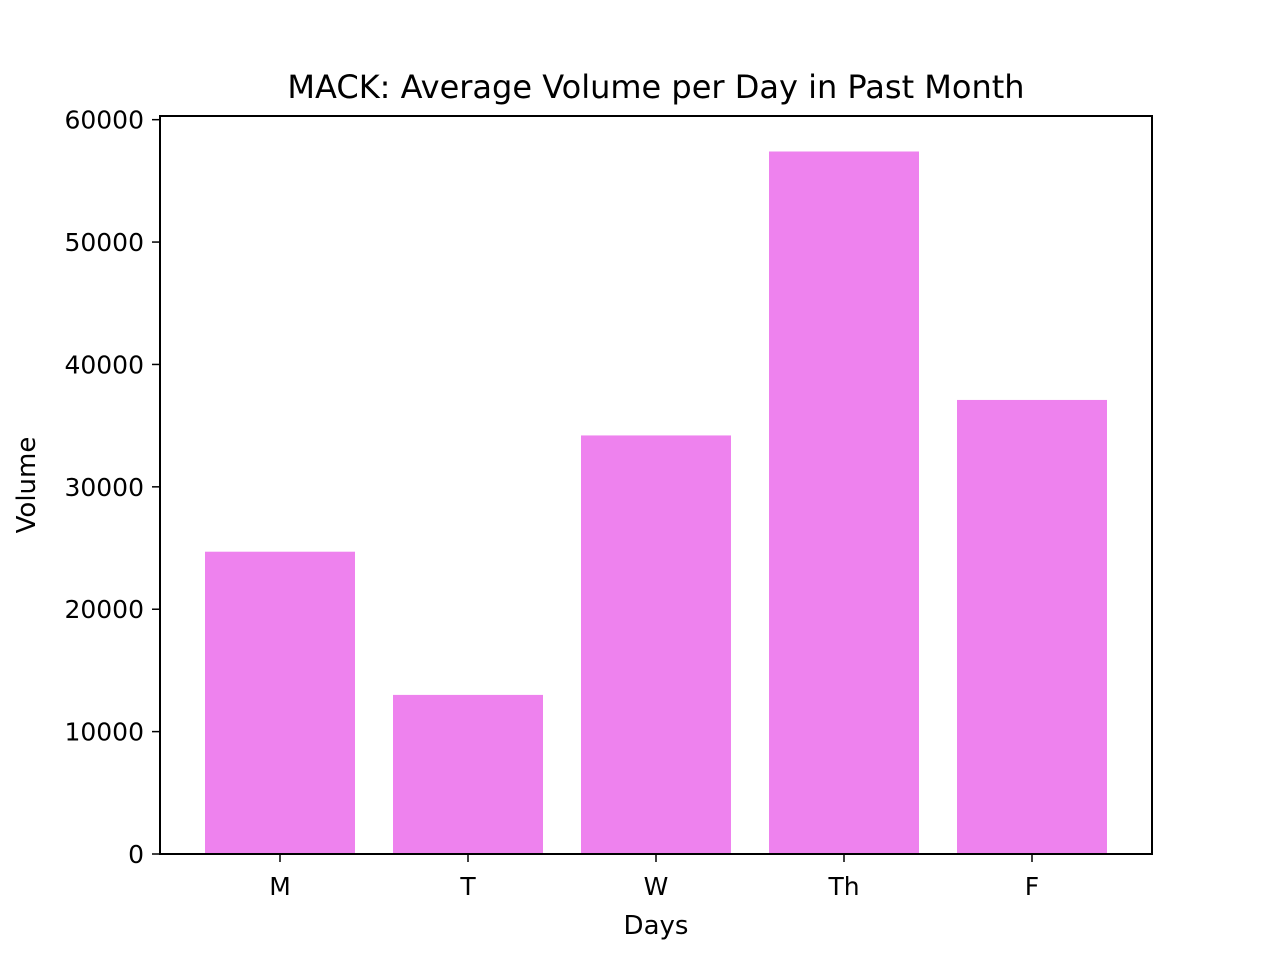 This screenshot has width=1280, height=960. What do you see at coordinates (1032, 886) in the screenshot?
I see `x-tick-label: F` at bounding box center [1032, 886].